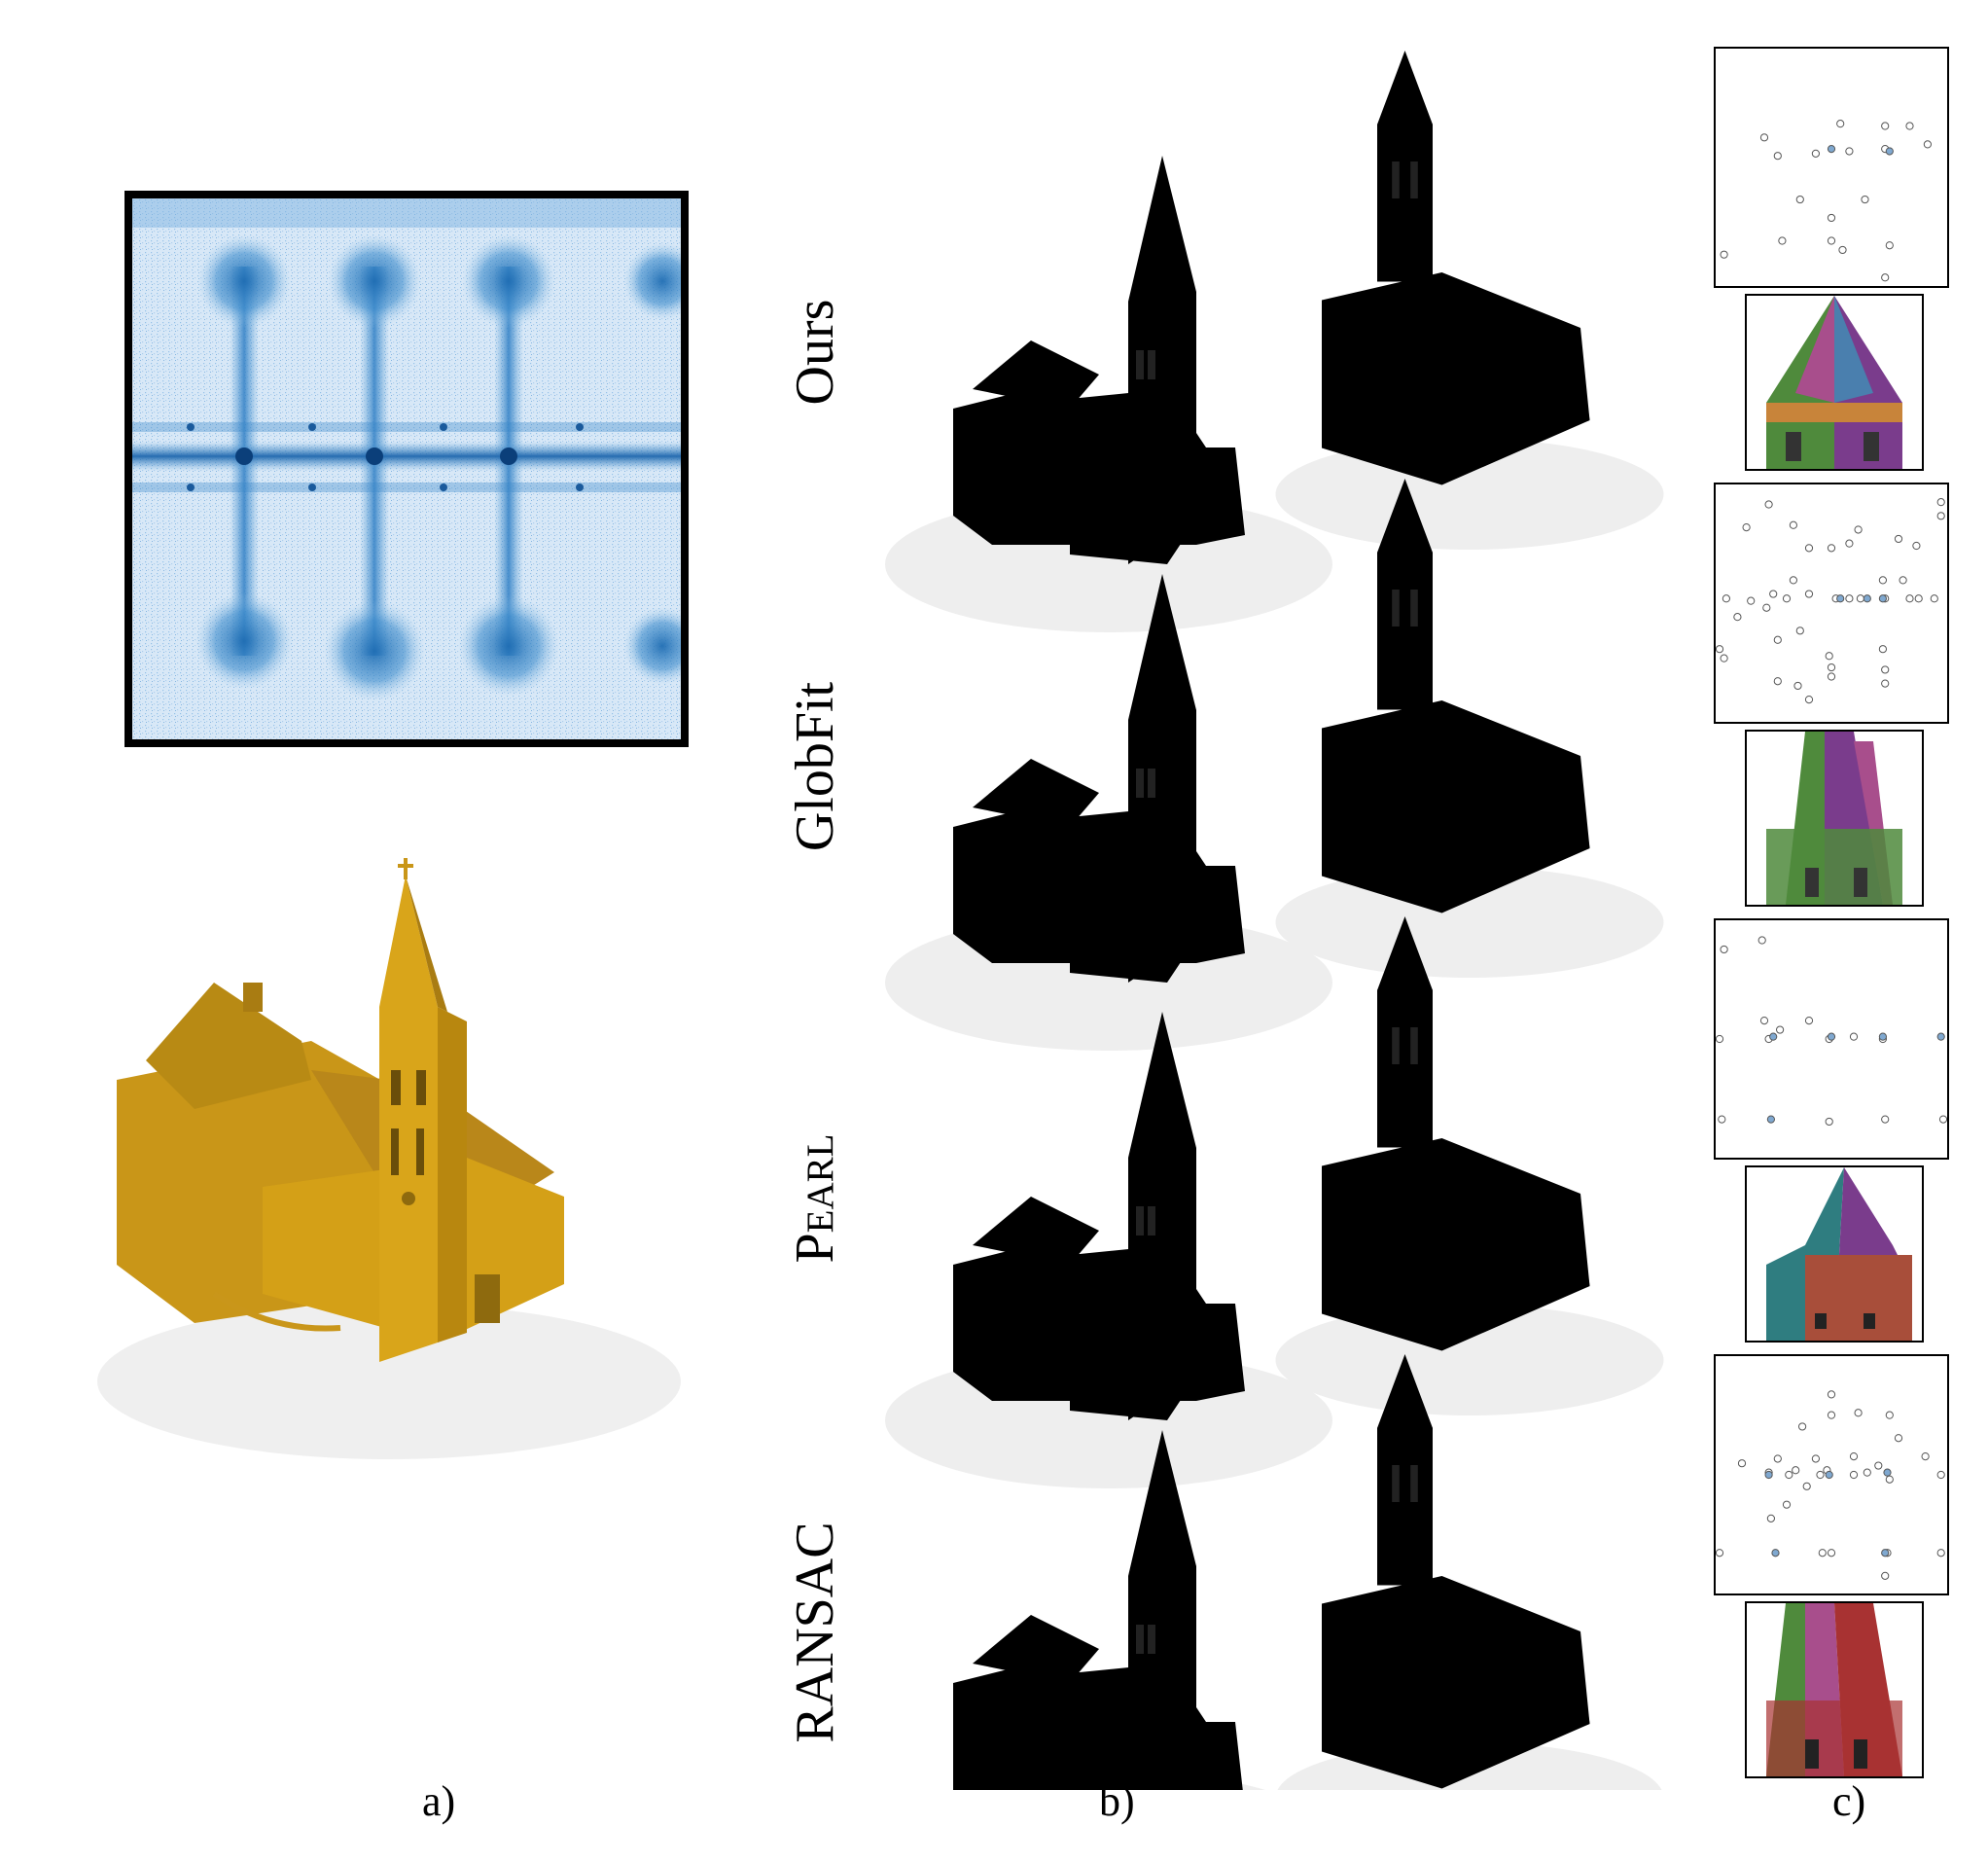  Describe the element at coordinates (1831, 604) in the screenshot. I see `scatter-plot-globfit` at that location.